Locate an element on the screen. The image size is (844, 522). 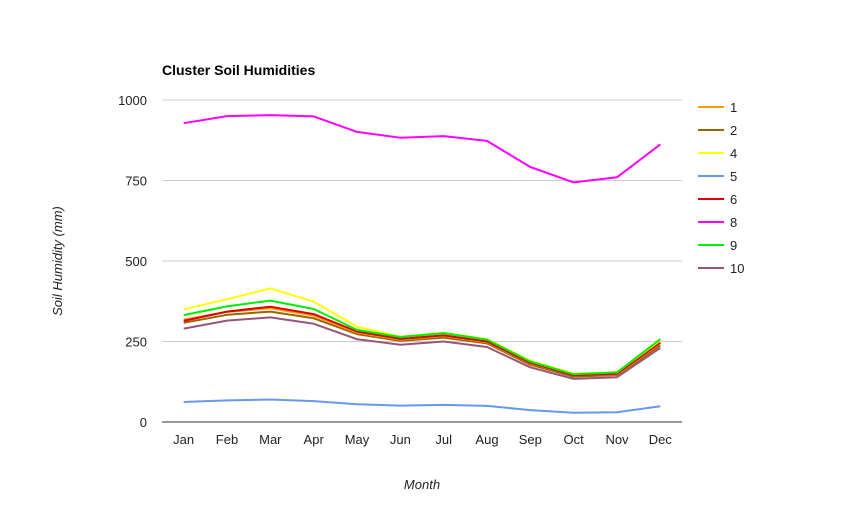
legend-label: 9 is located at coordinates (733, 245).